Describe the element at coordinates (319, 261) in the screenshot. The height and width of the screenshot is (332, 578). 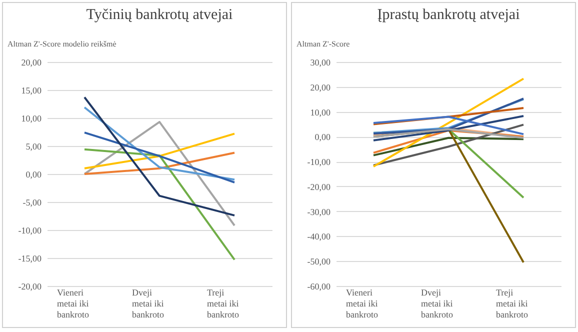
I see `y-tick-label: -50,00` at that location.